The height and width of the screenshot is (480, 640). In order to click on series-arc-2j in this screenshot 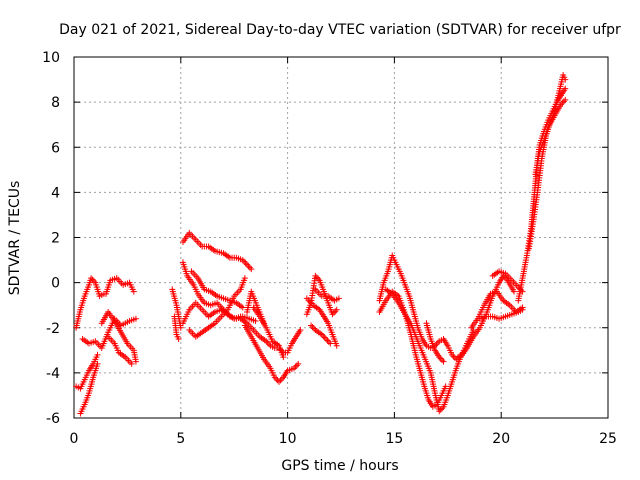, I will do `click(268, 332)`.